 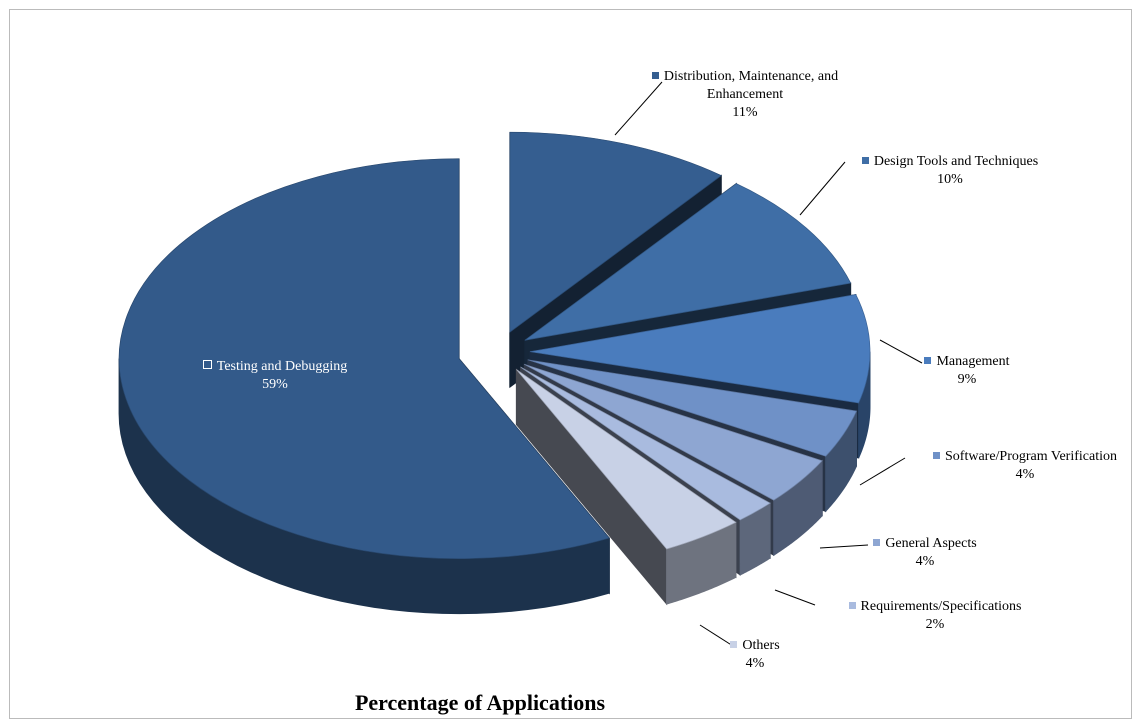 I want to click on value-label: 11%, so click(x=745, y=112).